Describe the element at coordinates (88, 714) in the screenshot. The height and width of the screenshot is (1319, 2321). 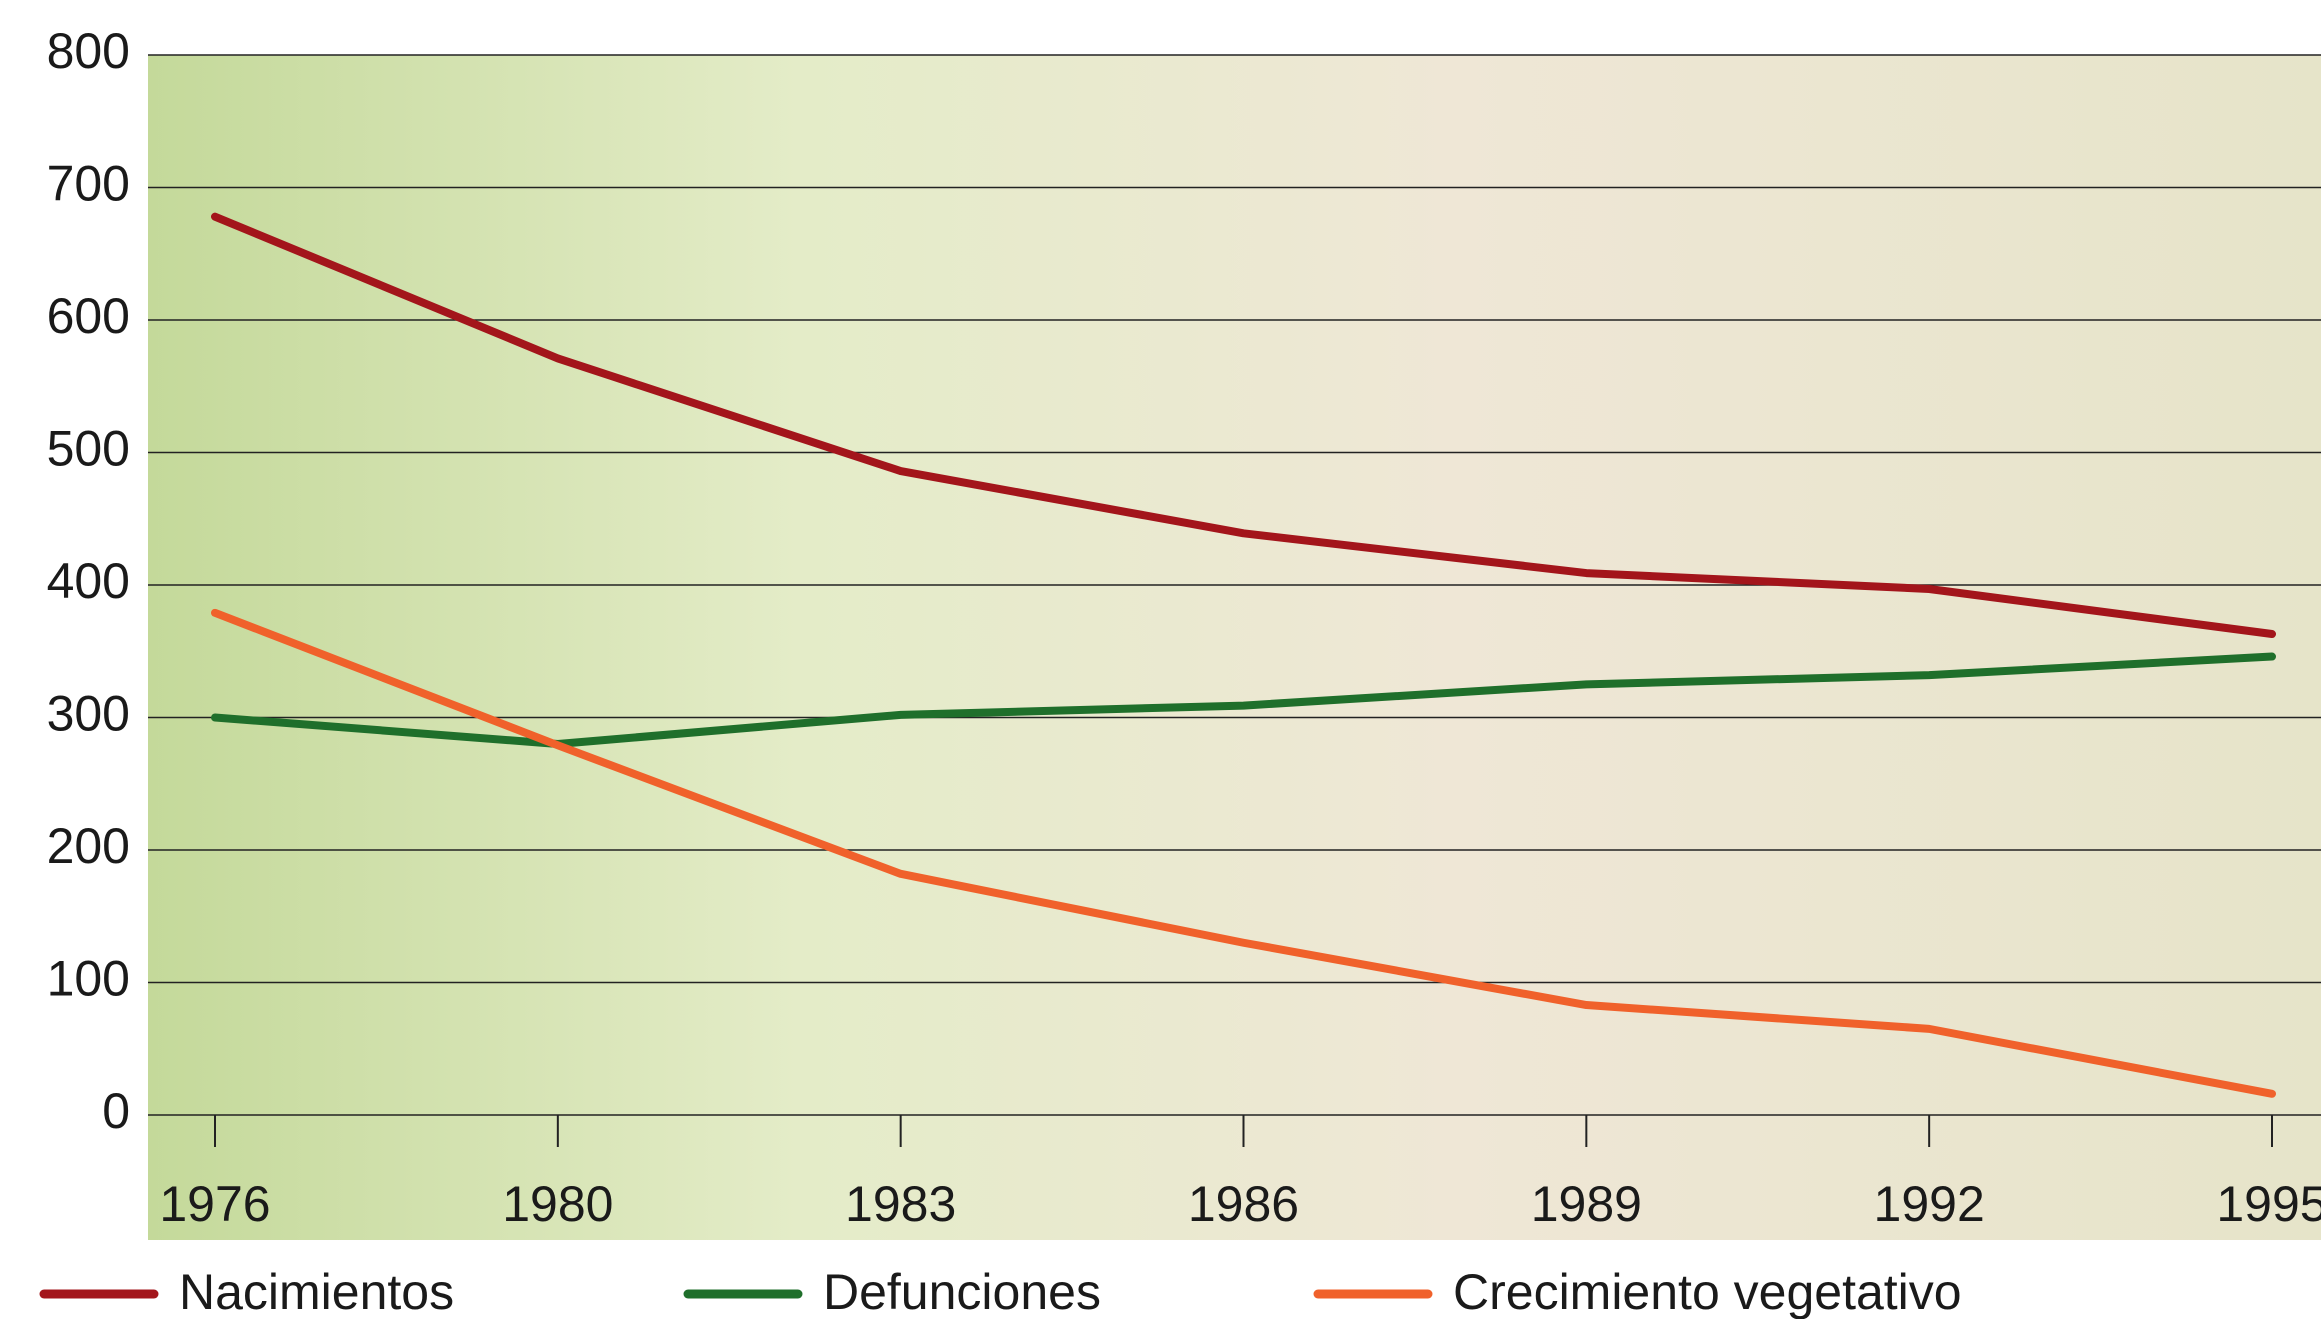
I see `y-tick-label: 300` at that location.